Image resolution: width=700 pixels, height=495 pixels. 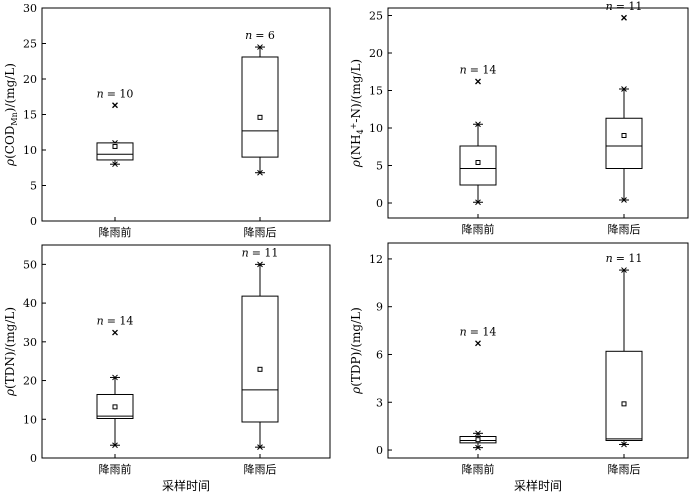 I want to click on sample-size-value: = 6, so click(x=265, y=35).